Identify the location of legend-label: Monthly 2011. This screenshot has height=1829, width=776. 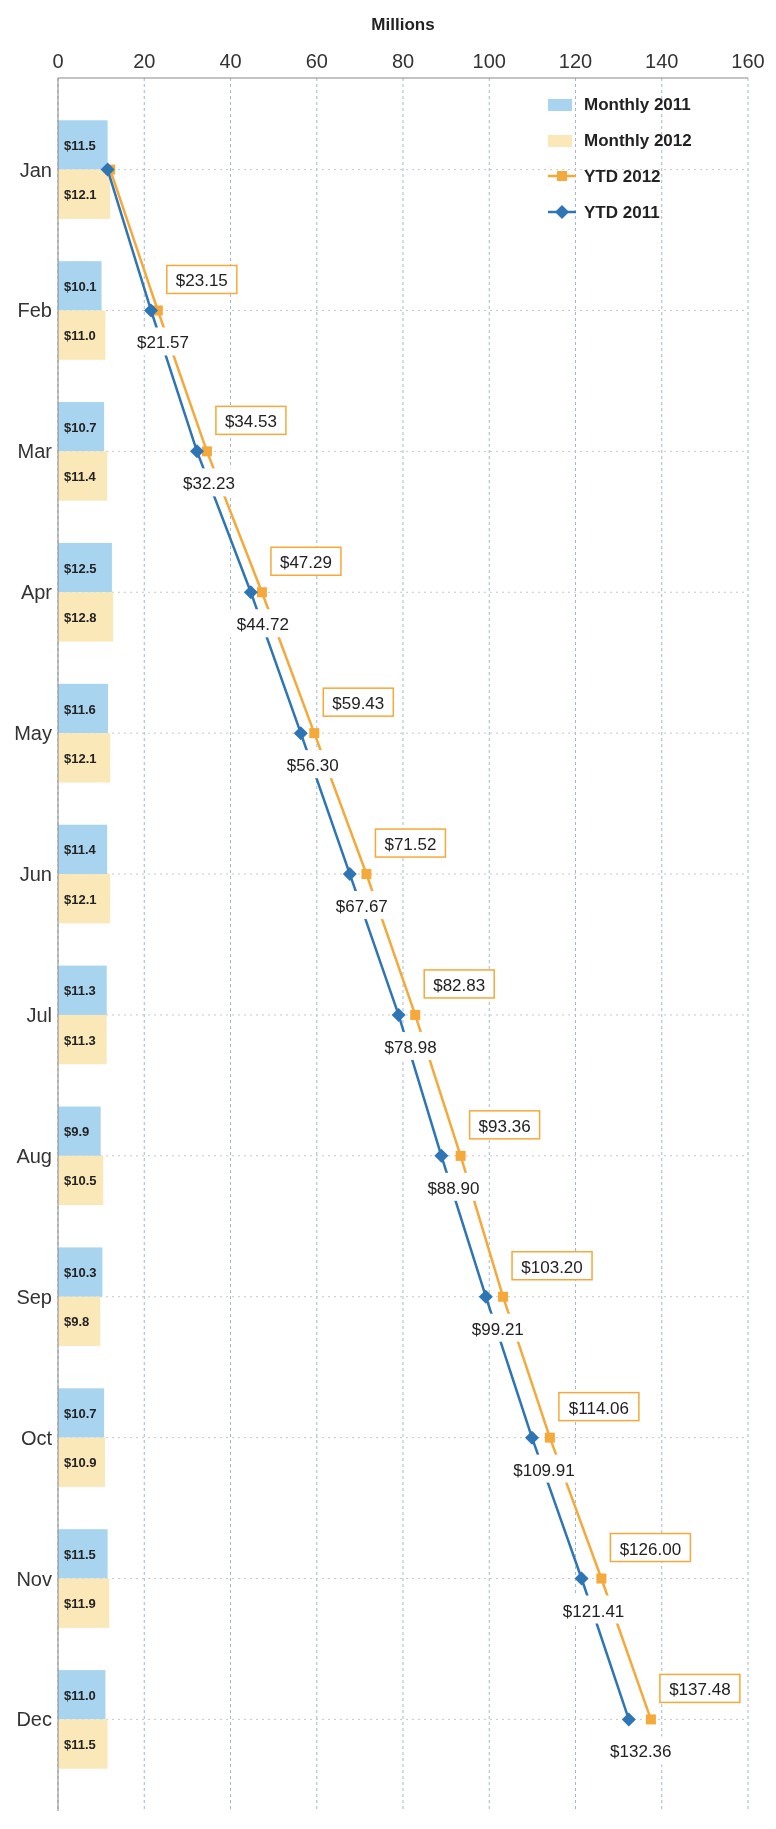
(637, 104).